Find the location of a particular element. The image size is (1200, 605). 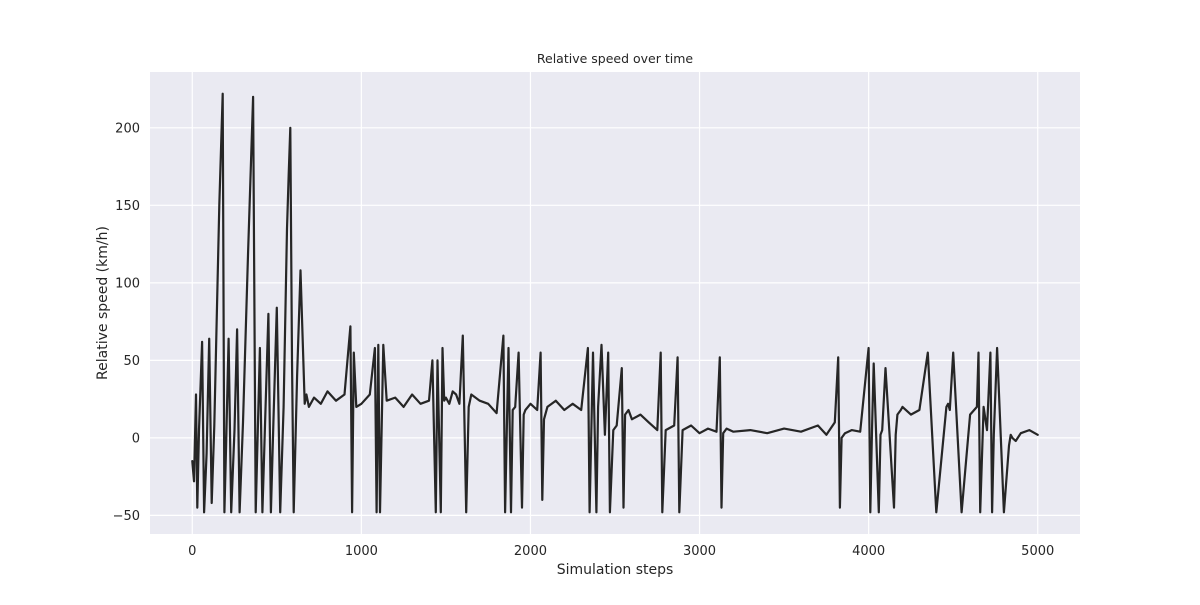

y-tick-label: 0 is located at coordinates (136, 438).